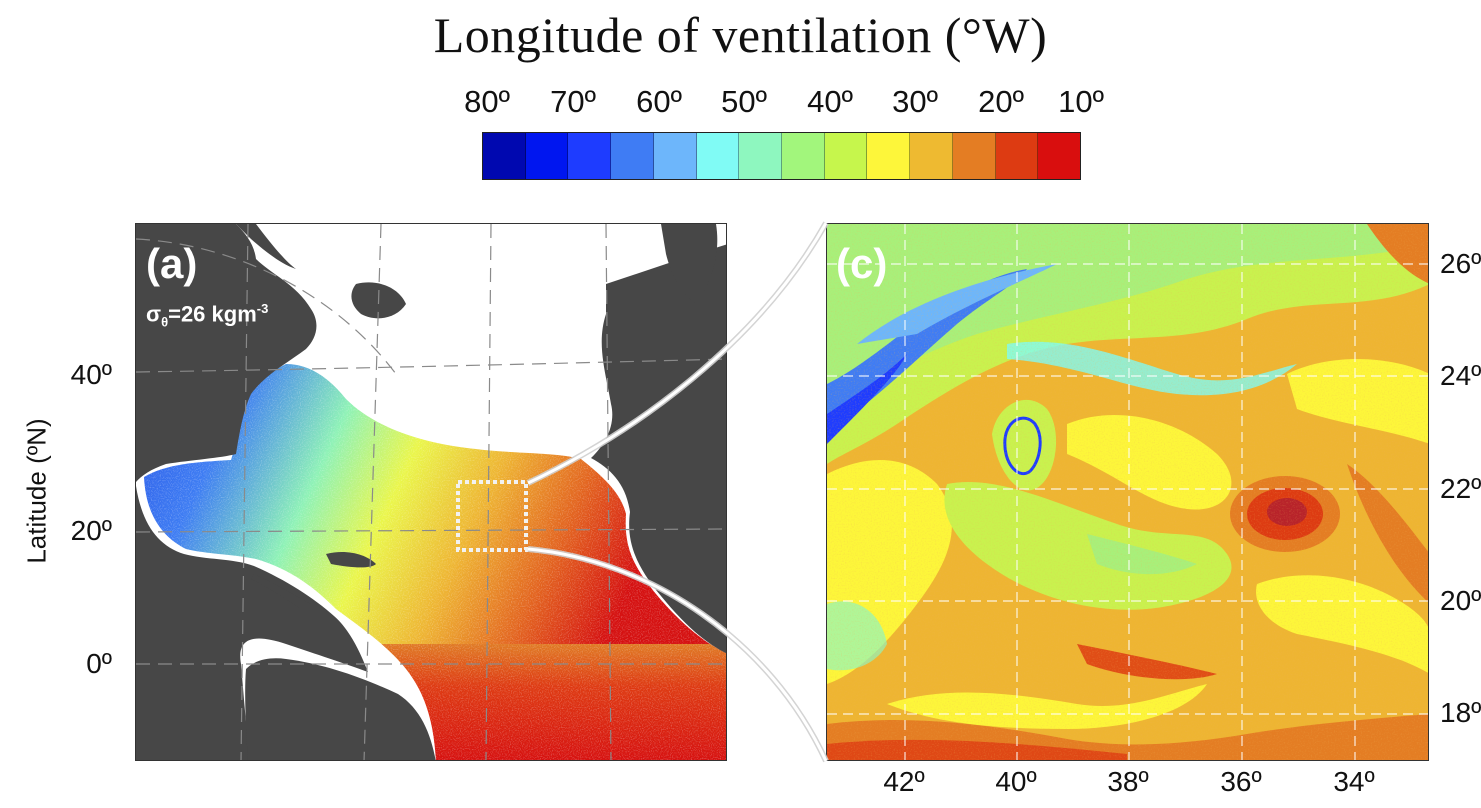 This screenshot has width=1481, height=808. What do you see at coordinates (1354, 781) in the screenshot?
I see `xtick-c-34: 34º` at bounding box center [1354, 781].